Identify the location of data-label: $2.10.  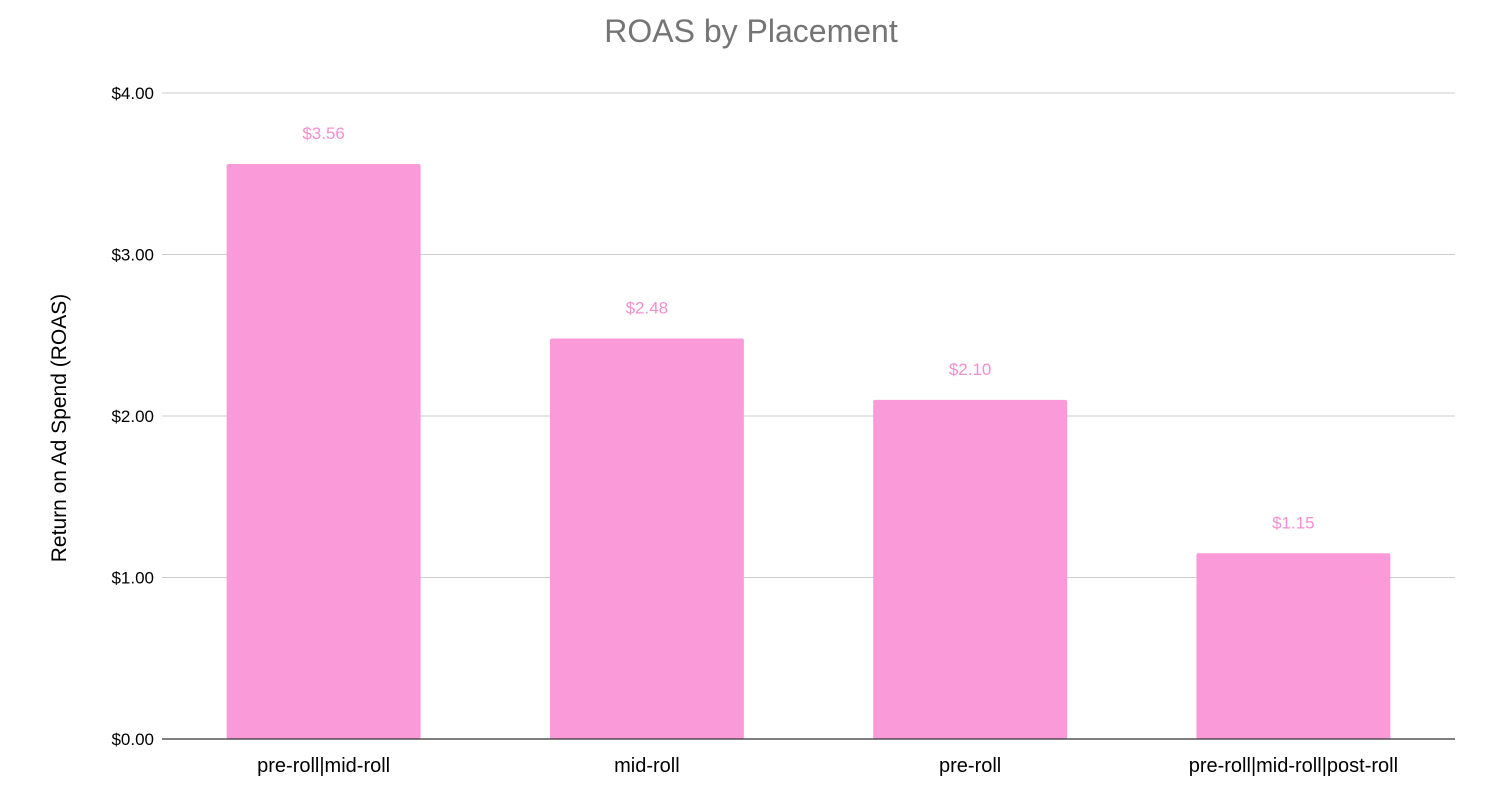
(970, 369).